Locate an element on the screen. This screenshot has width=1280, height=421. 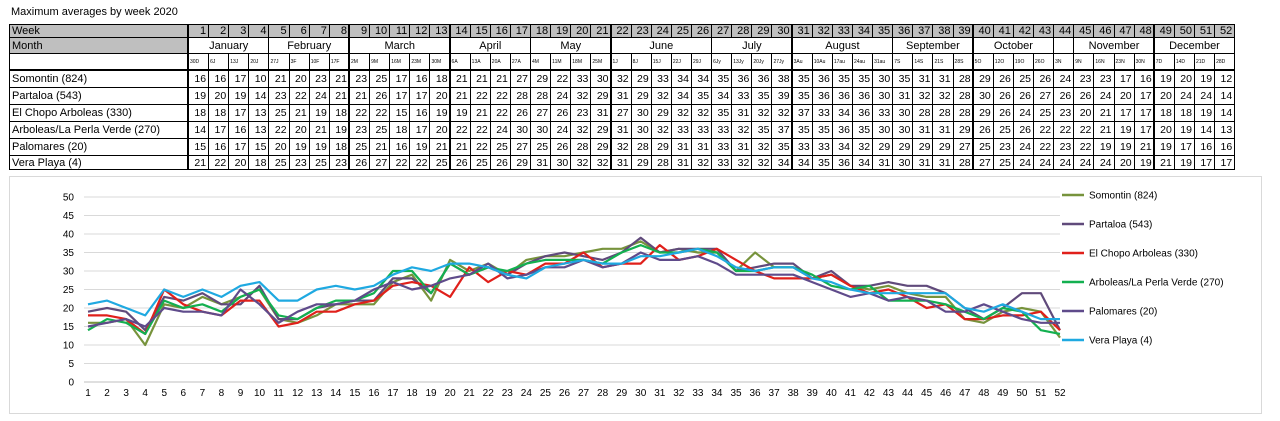
series-line is located at coordinates (573, 289).